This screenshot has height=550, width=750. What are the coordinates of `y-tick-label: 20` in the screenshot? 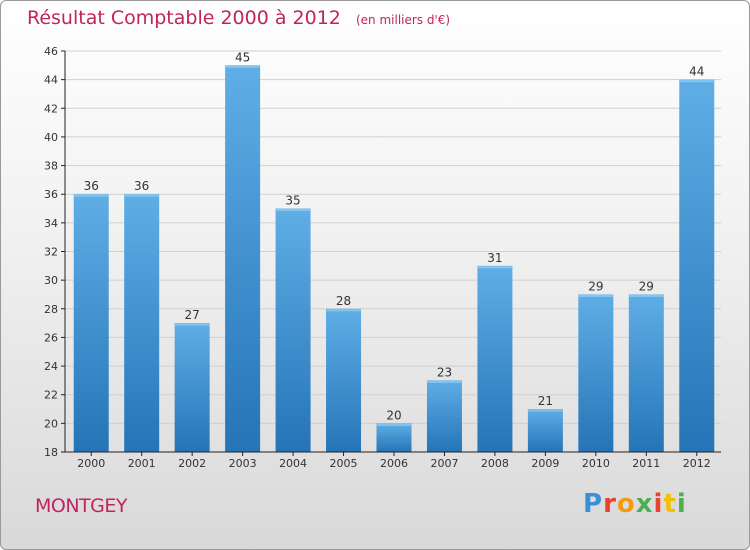 It's located at (51, 423).